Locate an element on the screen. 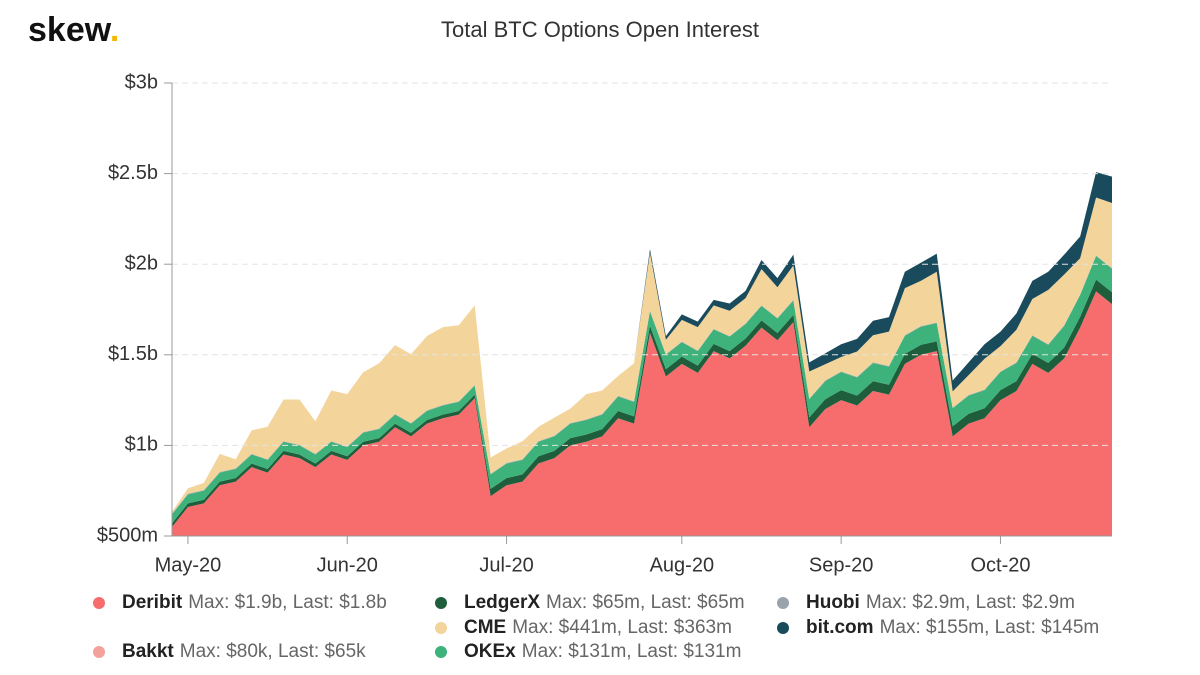 The height and width of the screenshot is (675, 1200). brand-logo: skew. is located at coordinates (73, 30).